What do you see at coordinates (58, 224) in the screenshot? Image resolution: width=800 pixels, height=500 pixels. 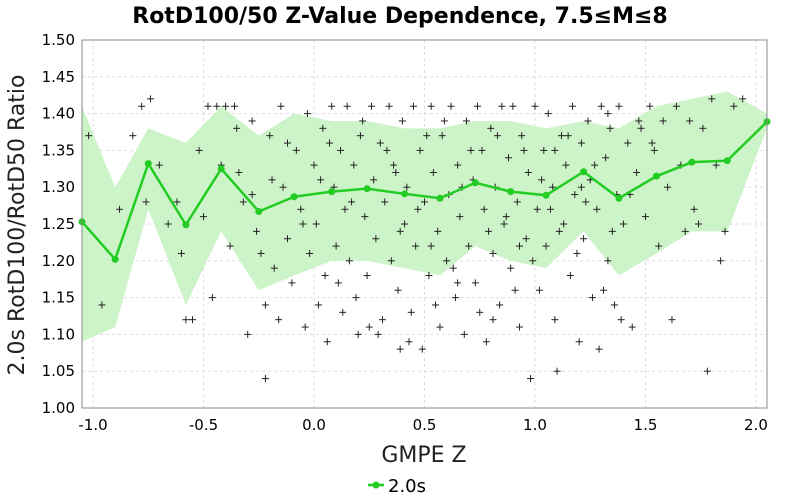 I see `y-tick-label: 1.25` at bounding box center [58, 224].